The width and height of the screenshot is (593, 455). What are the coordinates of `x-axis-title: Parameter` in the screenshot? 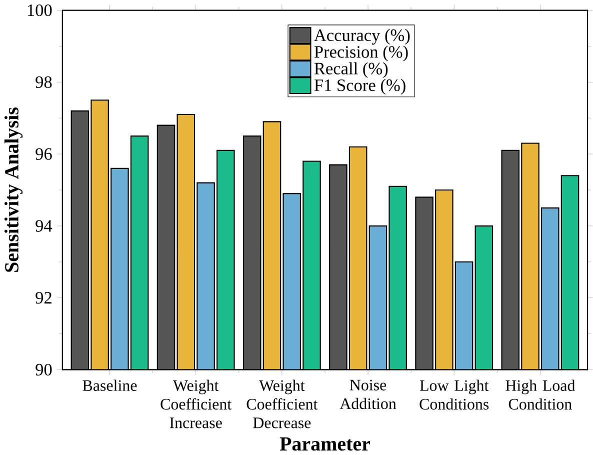 It's located at (325, 444).